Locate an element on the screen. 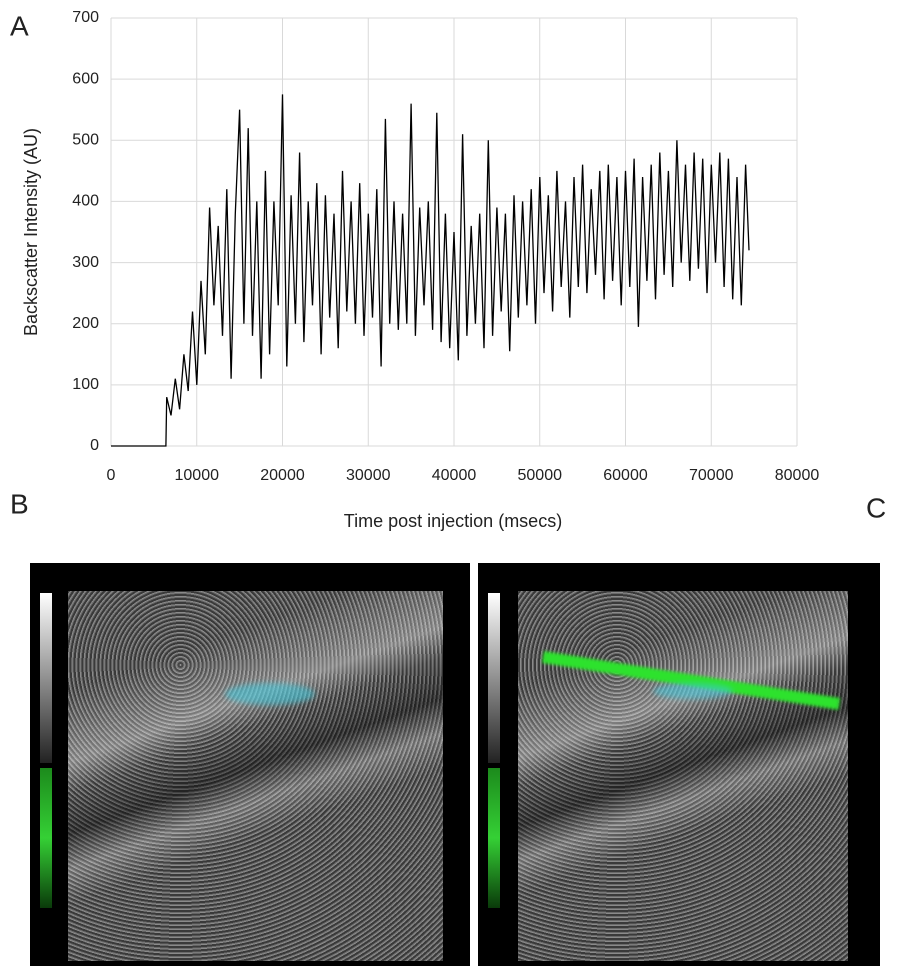  y-tick-label: 500 is located at coordinates (85, 140).